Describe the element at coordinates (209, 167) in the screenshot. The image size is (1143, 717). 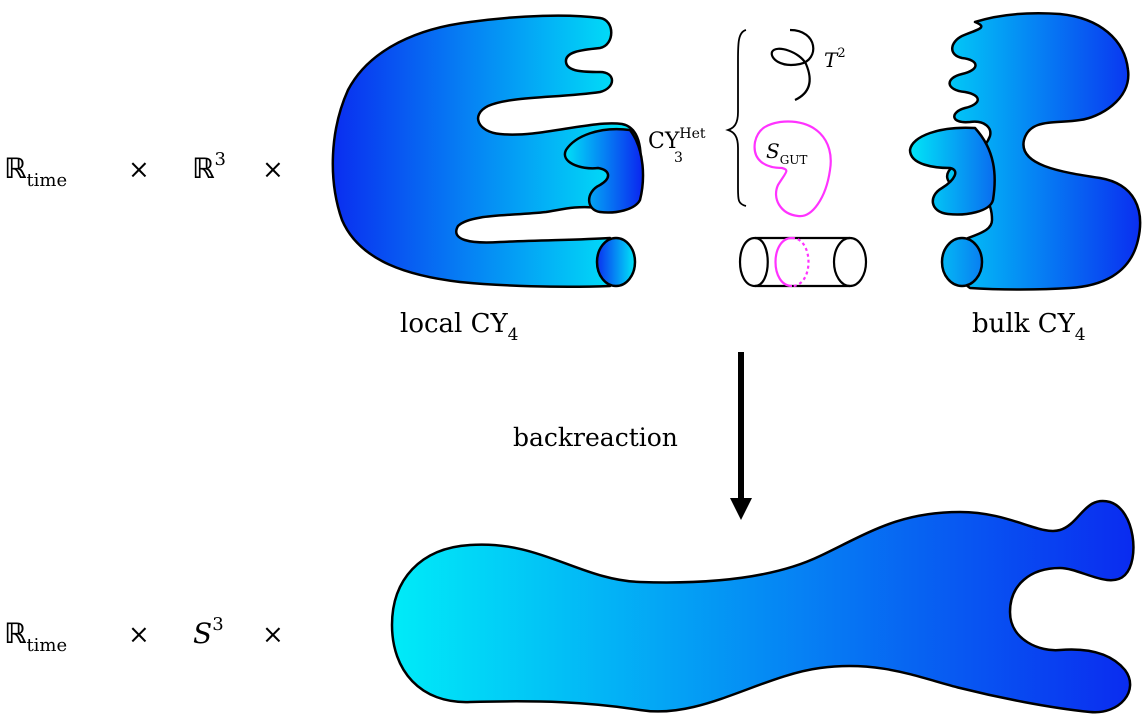
I see `top-factor-r3: ℝ3` at that location.